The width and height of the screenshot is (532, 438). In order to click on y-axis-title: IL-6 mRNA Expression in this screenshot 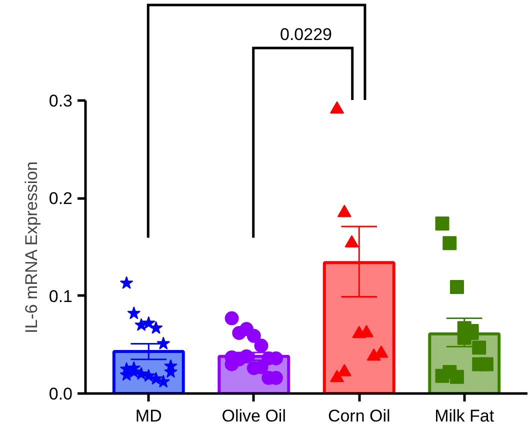, I will do `click(31, 247)`.